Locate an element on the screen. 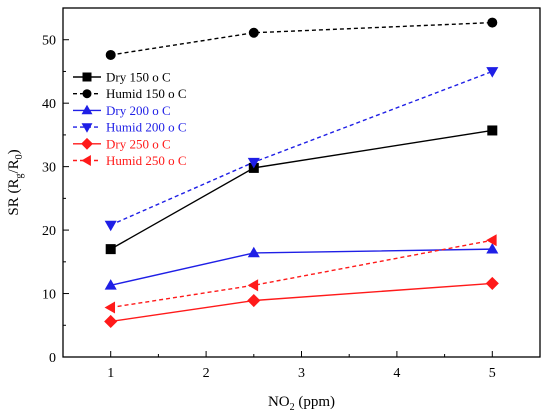  y-axis-label-sub1: g is located at coordinates (19, 176).